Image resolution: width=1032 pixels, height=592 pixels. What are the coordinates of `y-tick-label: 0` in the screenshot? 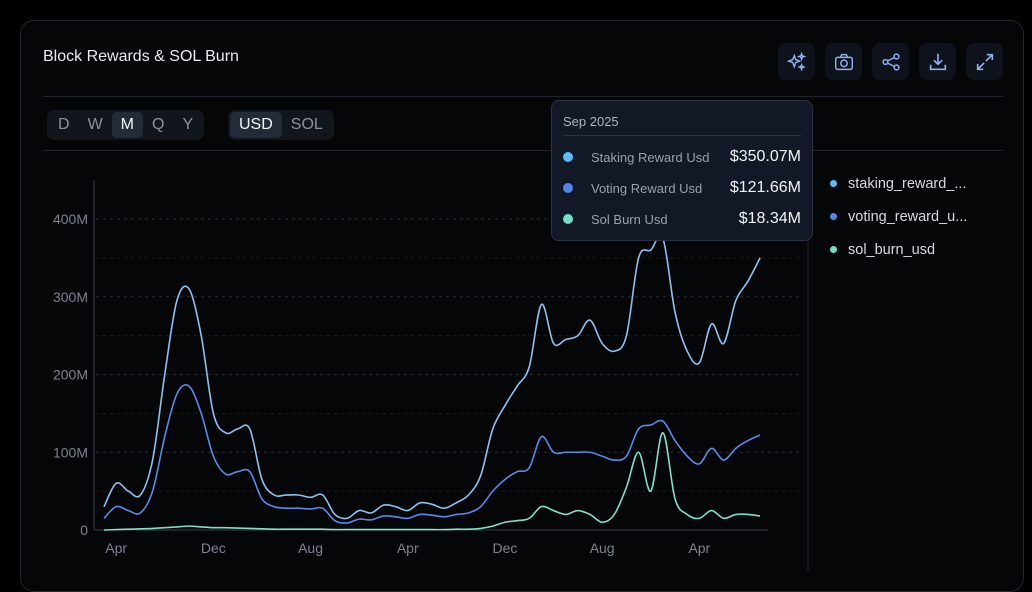 It's located at (84, 530).